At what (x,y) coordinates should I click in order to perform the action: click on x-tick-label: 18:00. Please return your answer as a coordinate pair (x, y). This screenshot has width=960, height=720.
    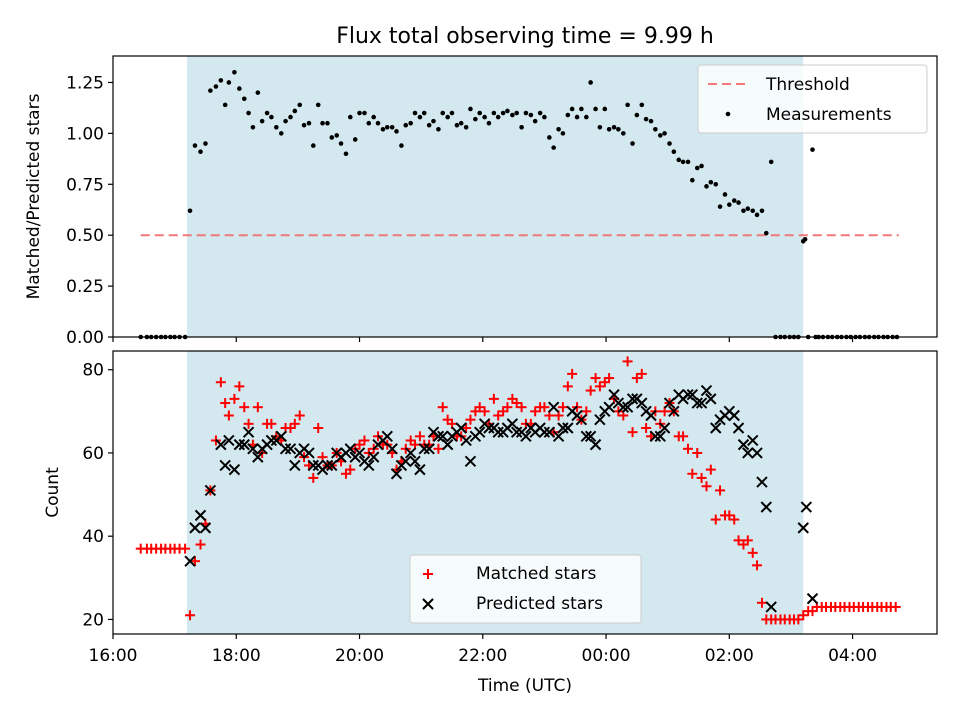
    Looking at the image, I should click on (236, 656).